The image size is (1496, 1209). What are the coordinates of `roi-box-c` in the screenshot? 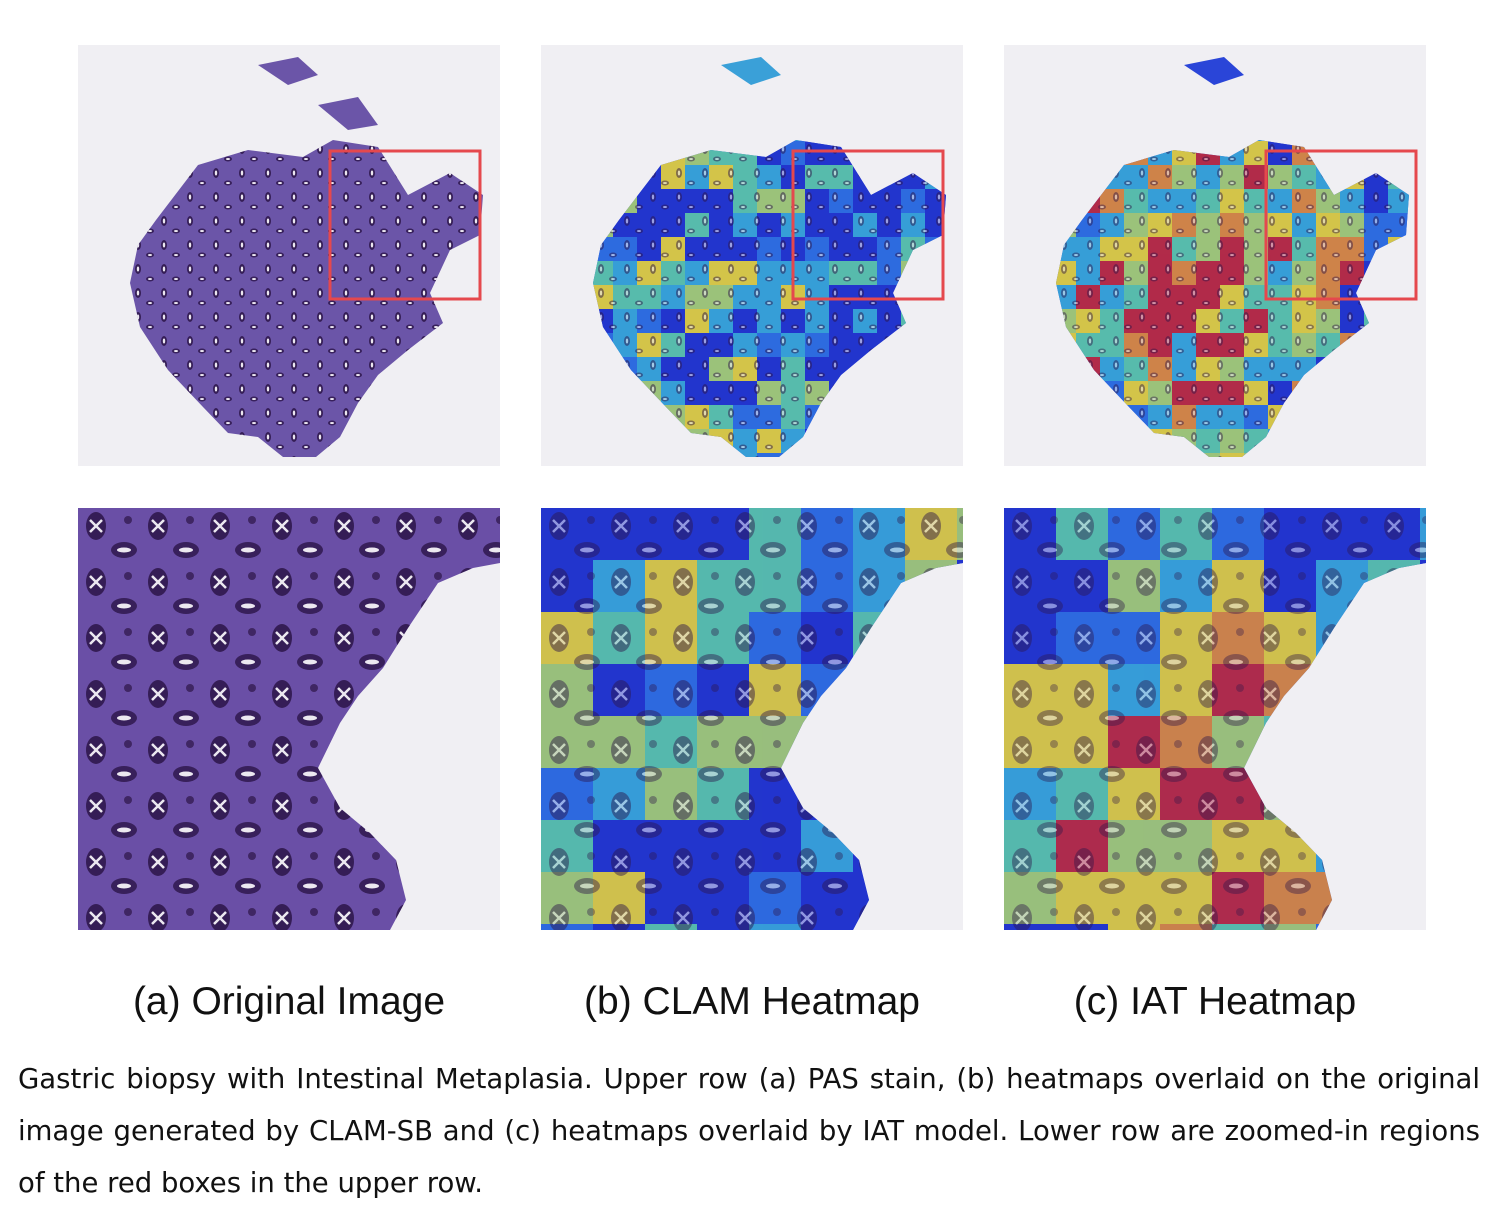 It's located at (1341, 225).